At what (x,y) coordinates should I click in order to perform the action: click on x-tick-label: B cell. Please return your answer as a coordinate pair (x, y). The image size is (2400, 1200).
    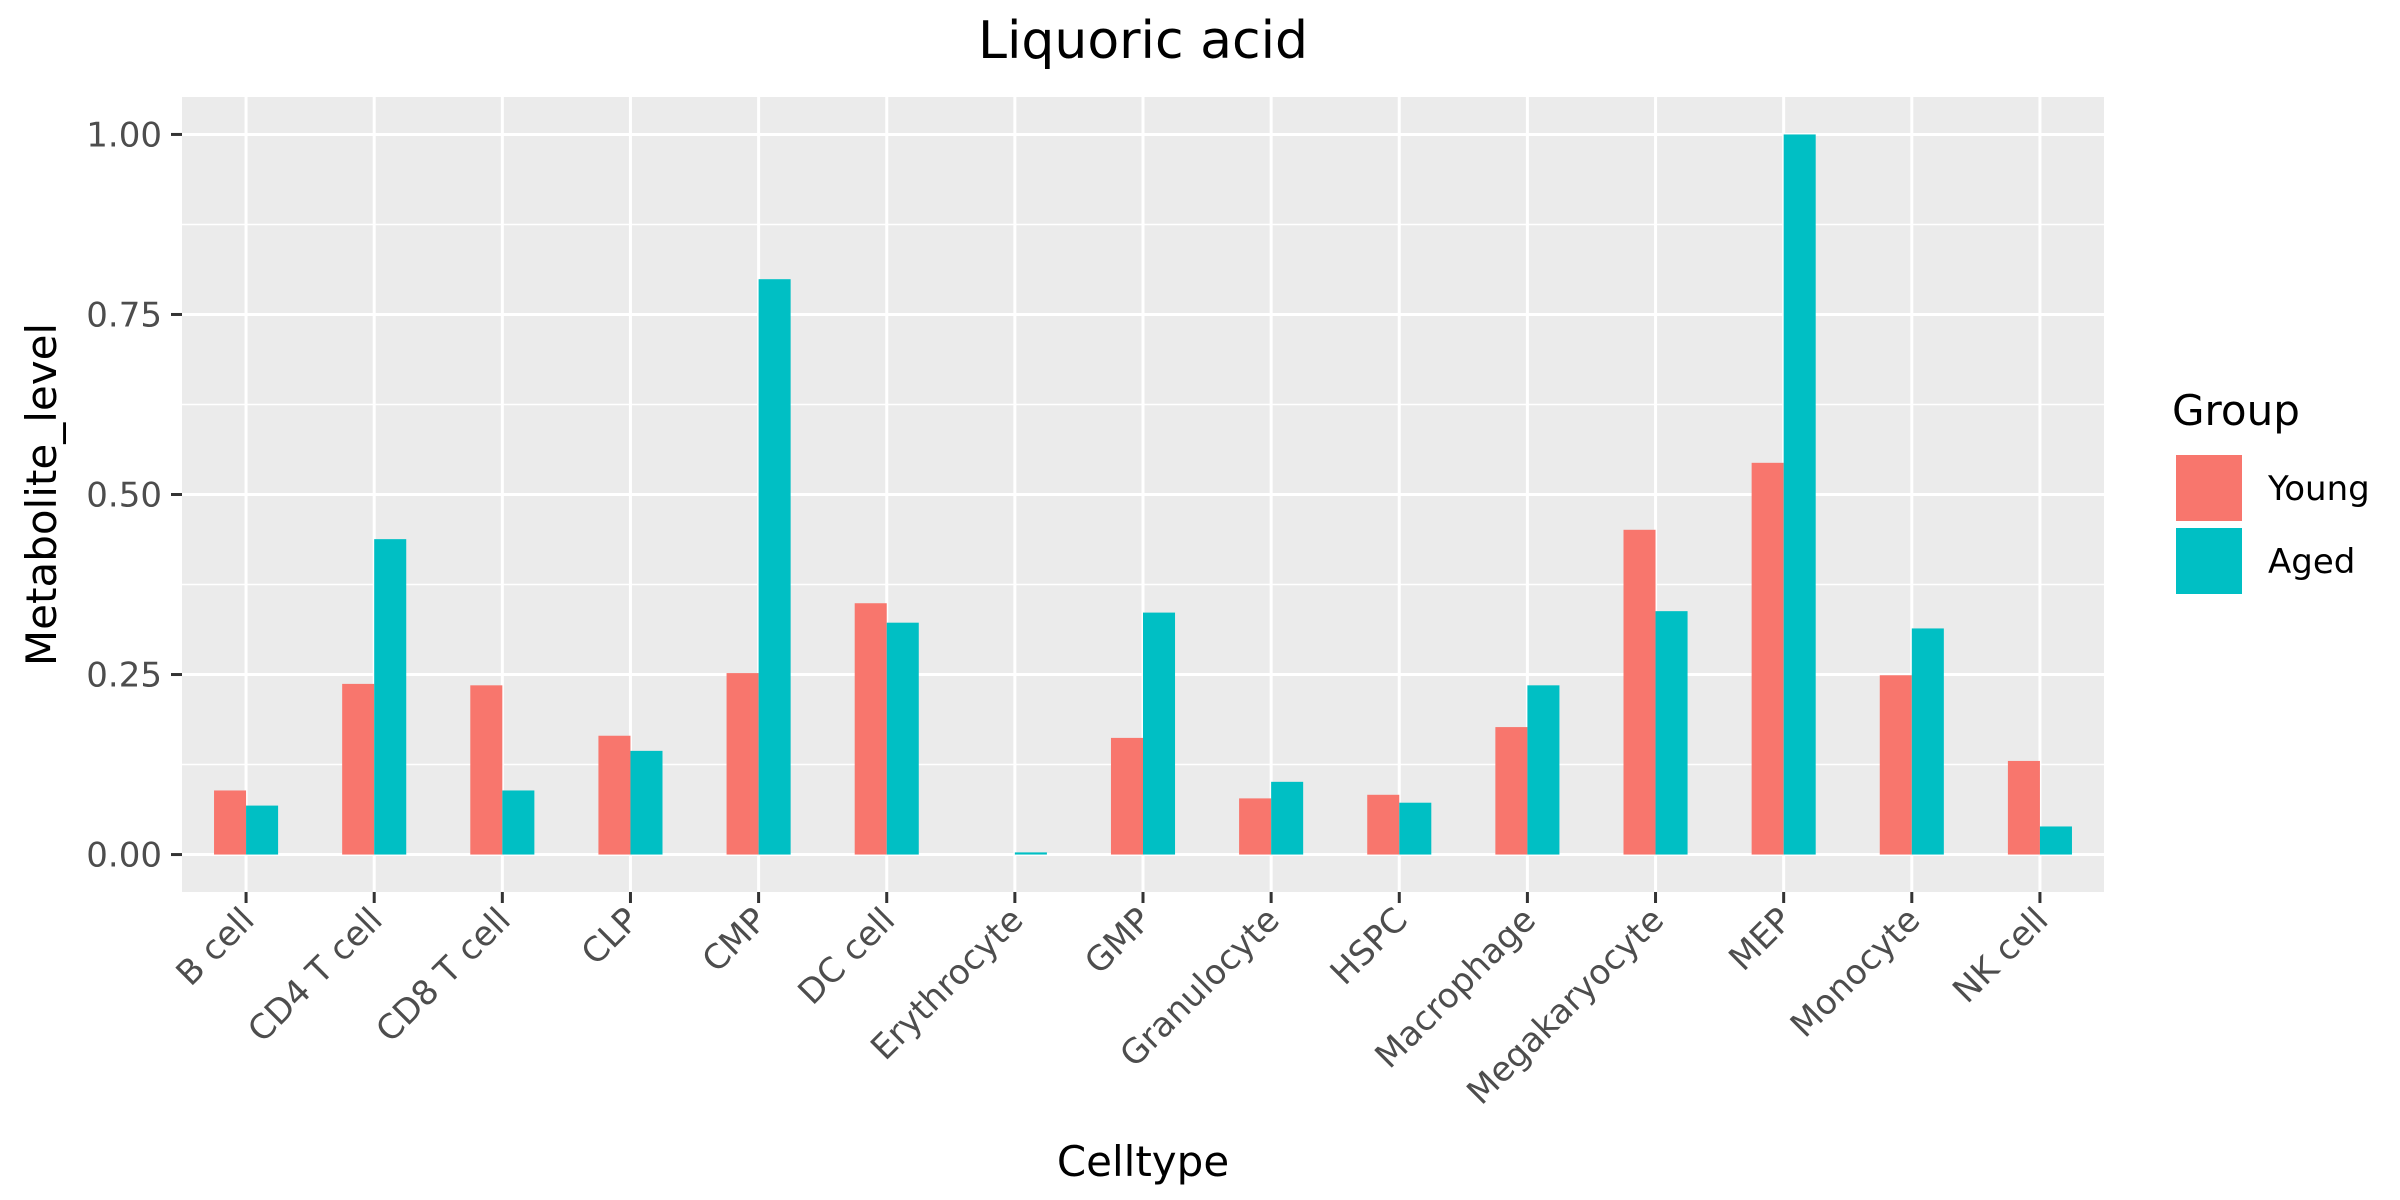
    Looking at the image, I should click on (216, 947).